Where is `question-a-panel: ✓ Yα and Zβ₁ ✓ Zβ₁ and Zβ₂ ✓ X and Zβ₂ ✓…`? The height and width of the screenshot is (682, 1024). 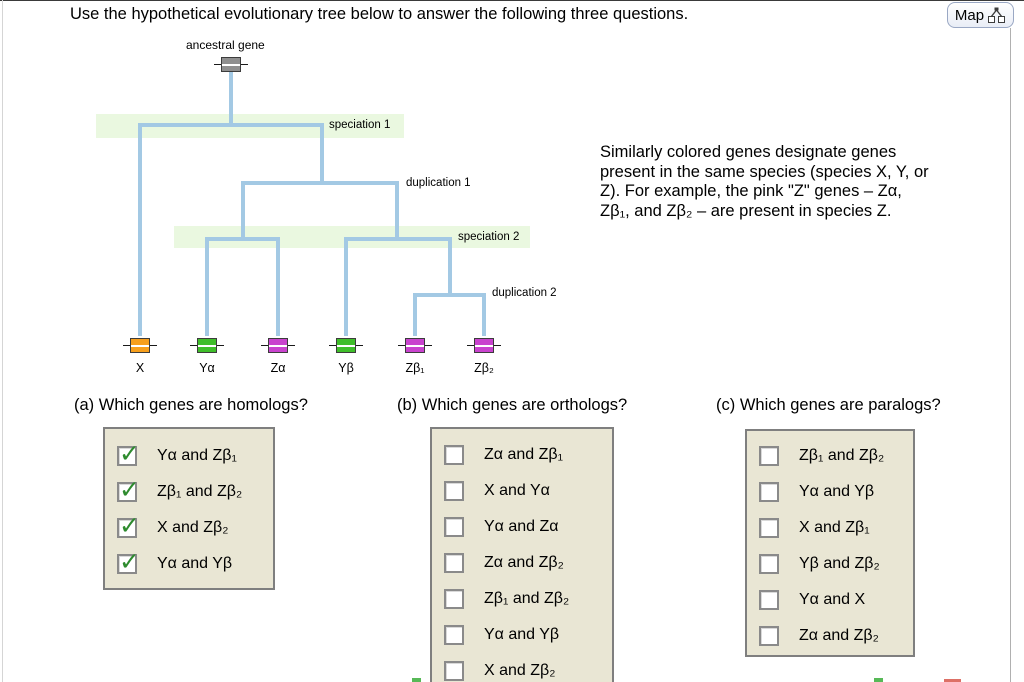 question-a-panel: ✓ Yα and Zβ₁ ✓ Zβ₁ and Zβ₂ ✓ X and Zβ₂ ✓… is located at coordinates (189, 508).